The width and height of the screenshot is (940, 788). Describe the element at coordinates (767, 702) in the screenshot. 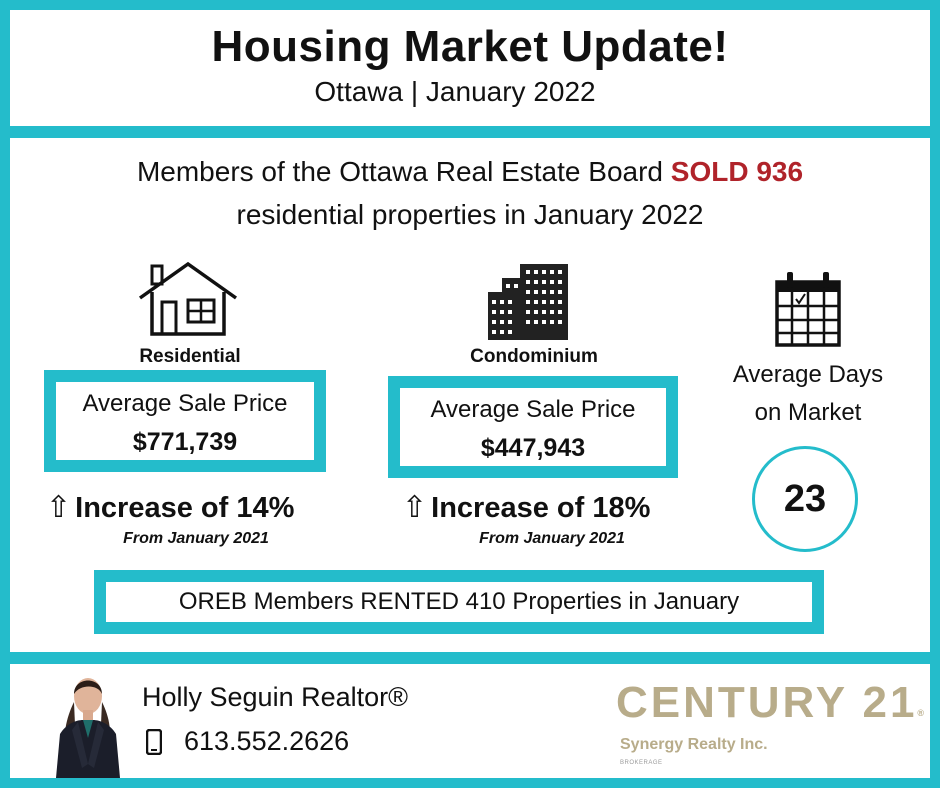

I see `brand-name: CENTURY 21` at that location.